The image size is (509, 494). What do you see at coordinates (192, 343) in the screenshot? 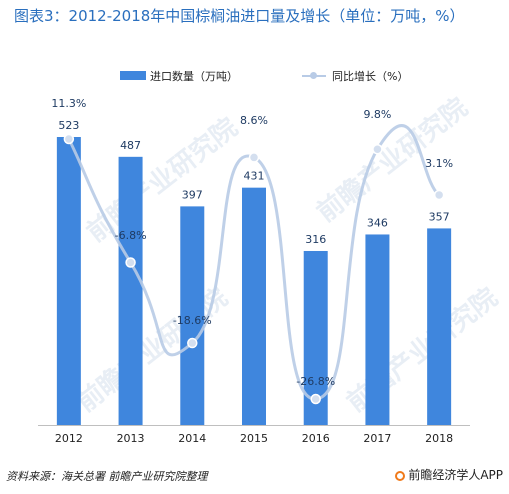
I see `growth-point-2014` at bounding box center [192, 343].